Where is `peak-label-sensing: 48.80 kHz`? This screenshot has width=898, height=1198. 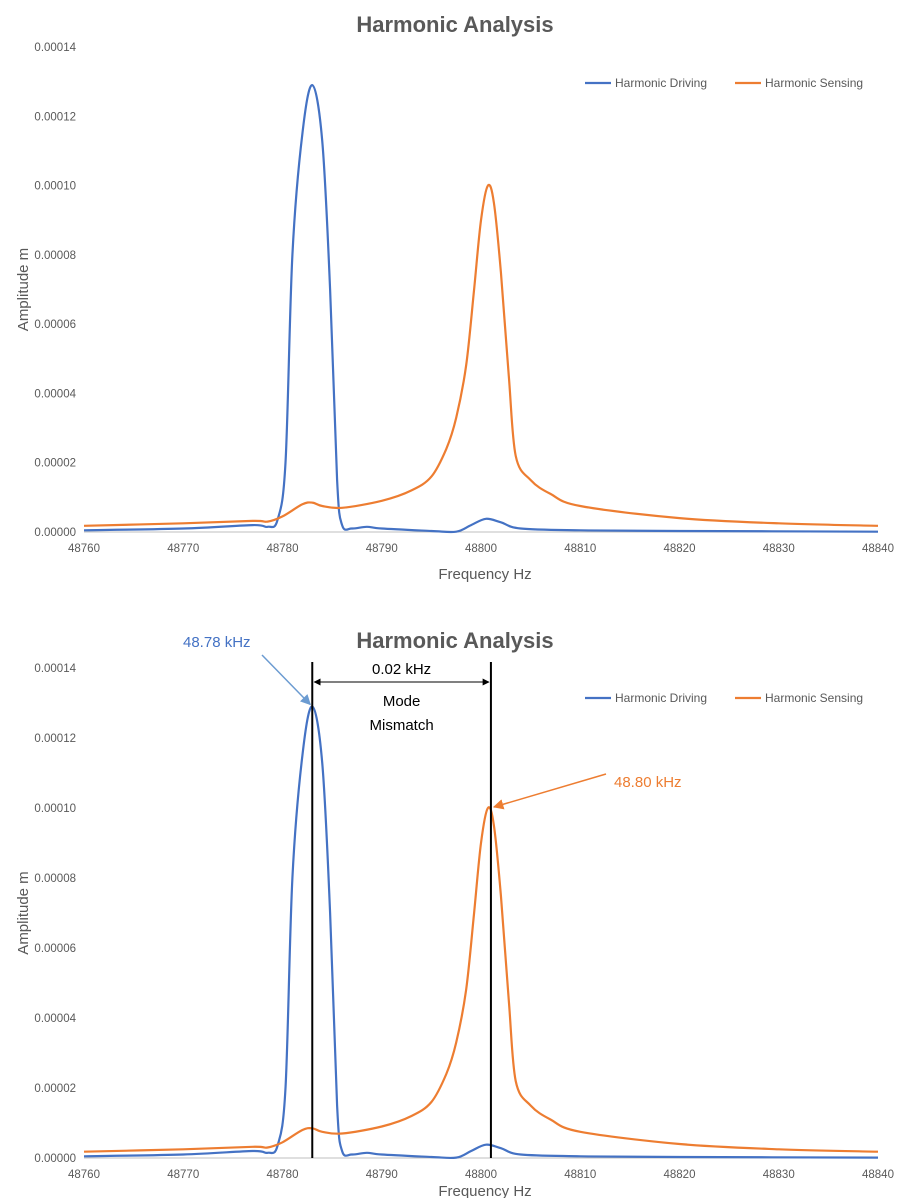 peak-label-sensing: 48.80 kHz is located at coordinates (648, 782).